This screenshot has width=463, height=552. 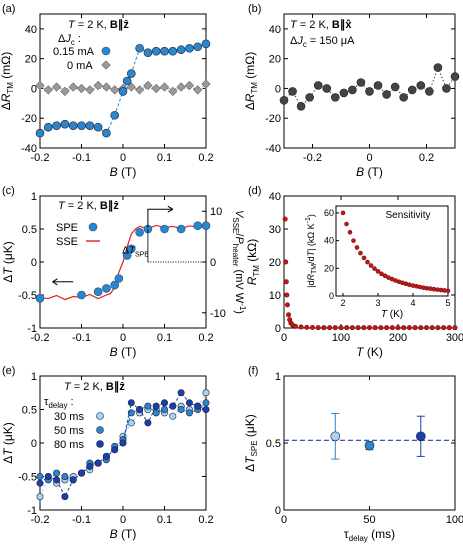 What do you see at coordinates (322, 42) in the screenshot?
I see `annotation-line: ΔJc = 150 μA` at bounding box center [322, 42].